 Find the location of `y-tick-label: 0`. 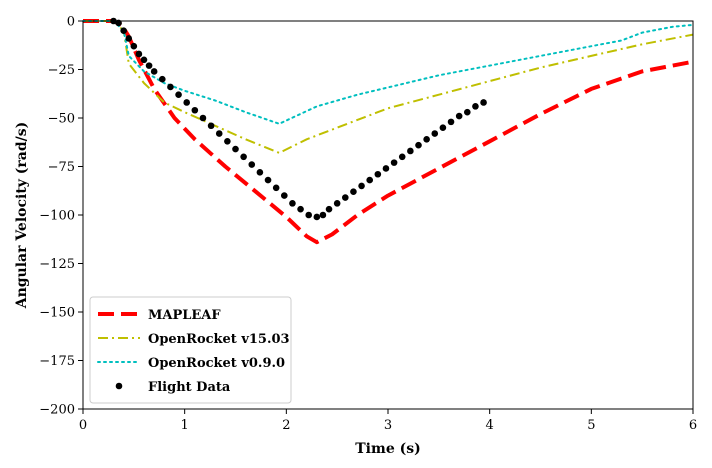

y-tick-label: 0 is located at coordinates (71, 22).